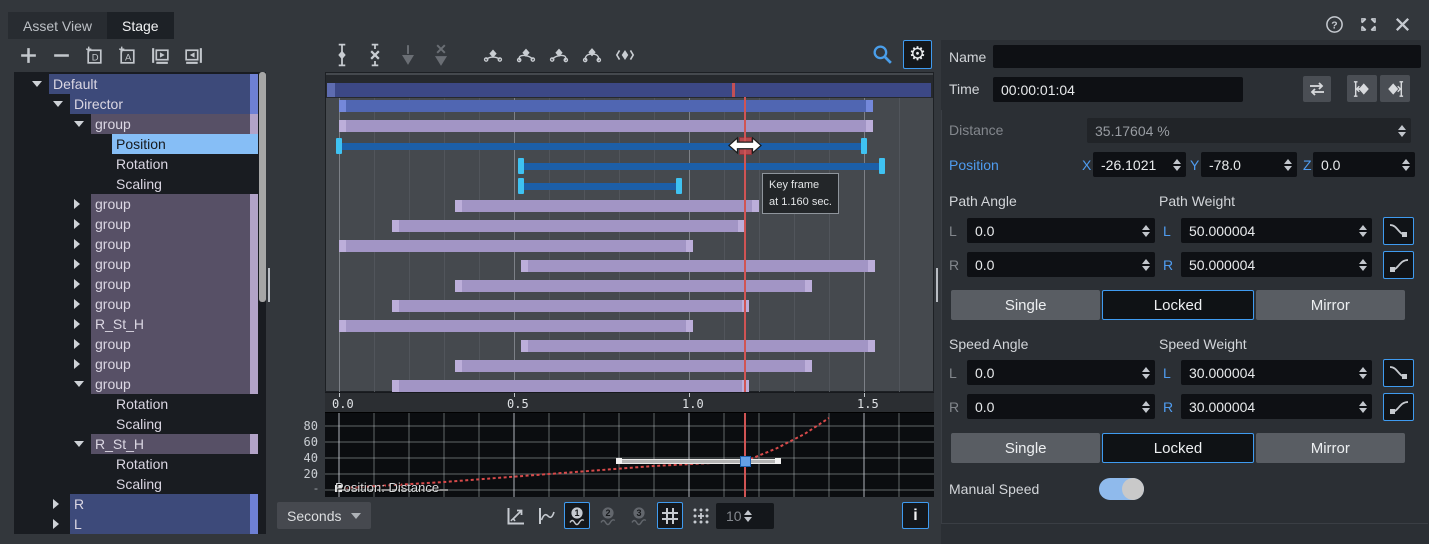 Image resolution: width=1429 pixels, height=544 pixels. I want to click on speed-weight-l-curve-icon, so click(1398, 373).